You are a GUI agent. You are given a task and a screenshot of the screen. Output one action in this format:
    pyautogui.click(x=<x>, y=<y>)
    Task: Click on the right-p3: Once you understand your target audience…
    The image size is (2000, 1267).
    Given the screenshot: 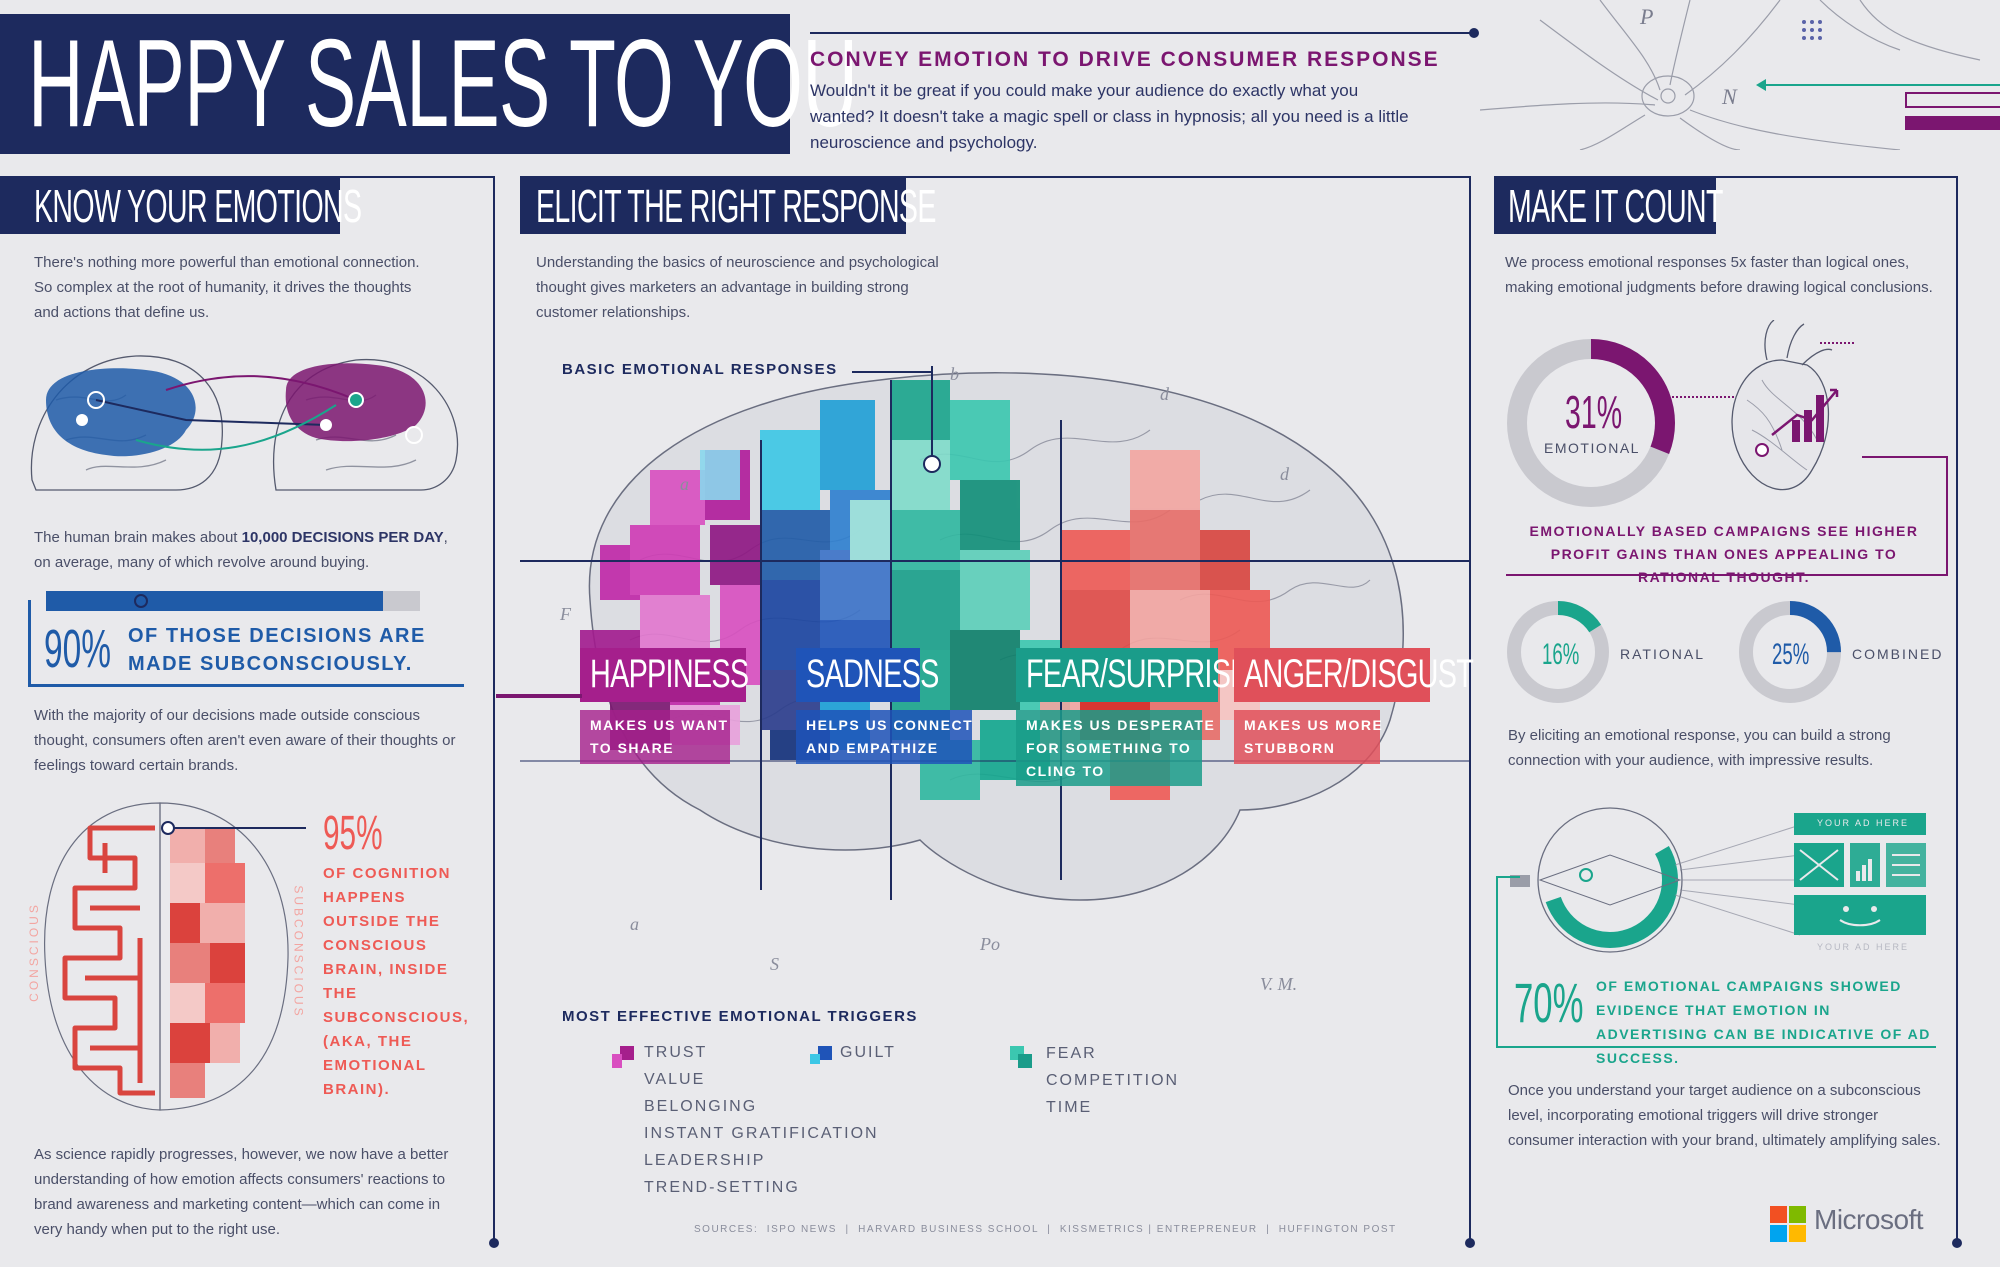 What is the action you would take?
    pyautogui.click(x=1724, y=1115)
    